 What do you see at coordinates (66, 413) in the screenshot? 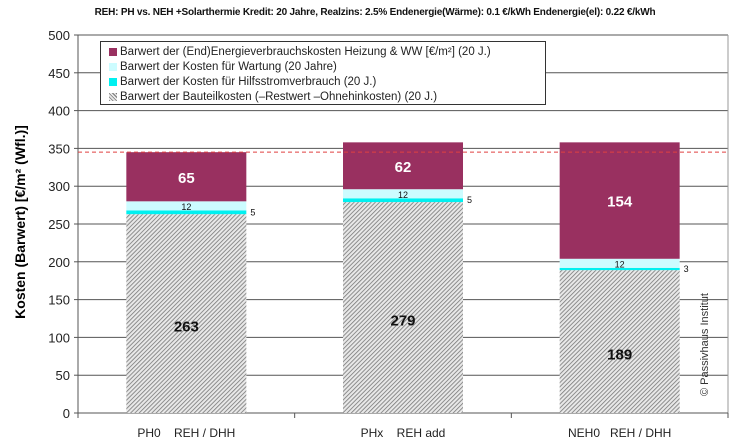
I see `y-tick-label: 0` at bounding box center [66, 413].